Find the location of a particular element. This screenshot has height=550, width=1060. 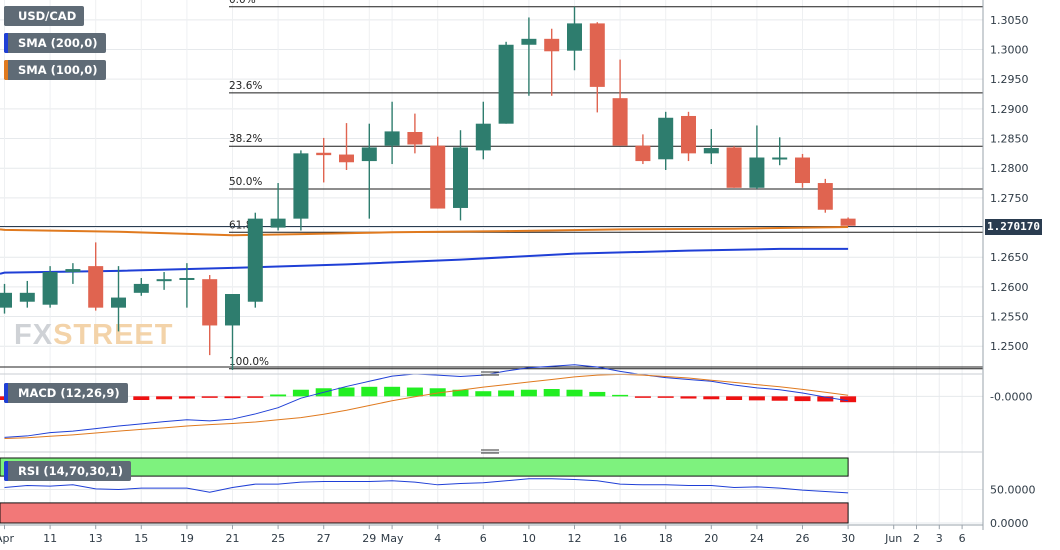

date-tick-label: 15 is located at coordinates (141, 538).